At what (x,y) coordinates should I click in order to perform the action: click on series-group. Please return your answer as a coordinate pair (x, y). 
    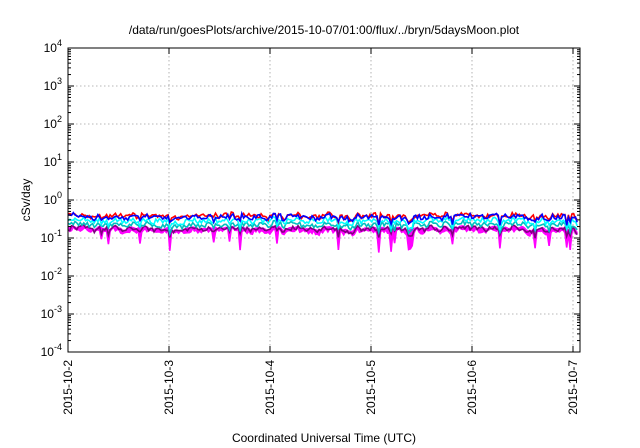
    Looking at the image, I should click on (322, 231).